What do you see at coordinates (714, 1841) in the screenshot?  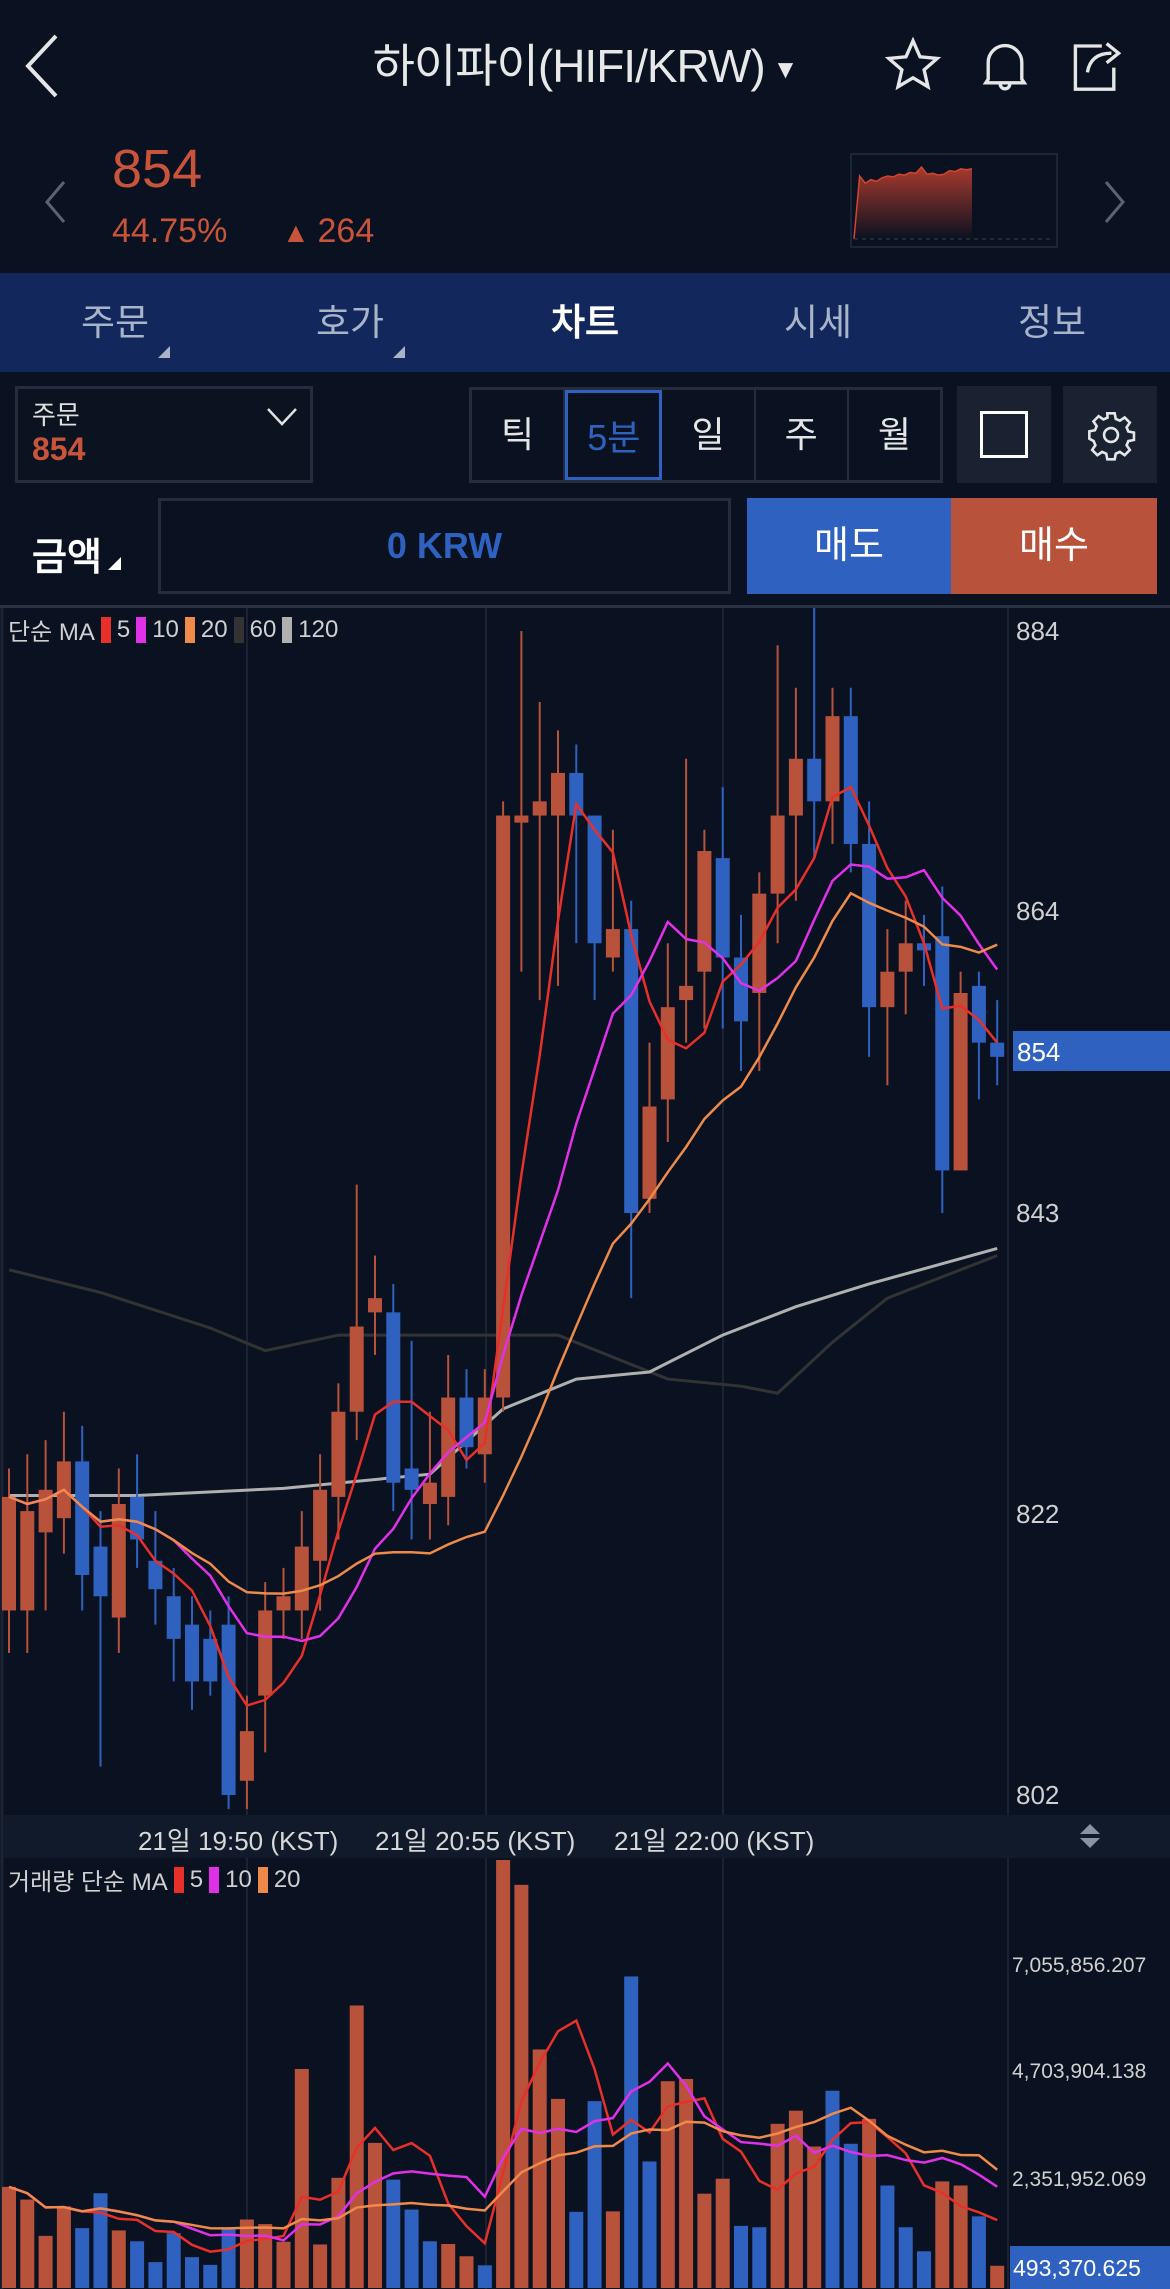 I see `time-label: 21일 22:00 (KST)` at bounding box center [714, 1841].